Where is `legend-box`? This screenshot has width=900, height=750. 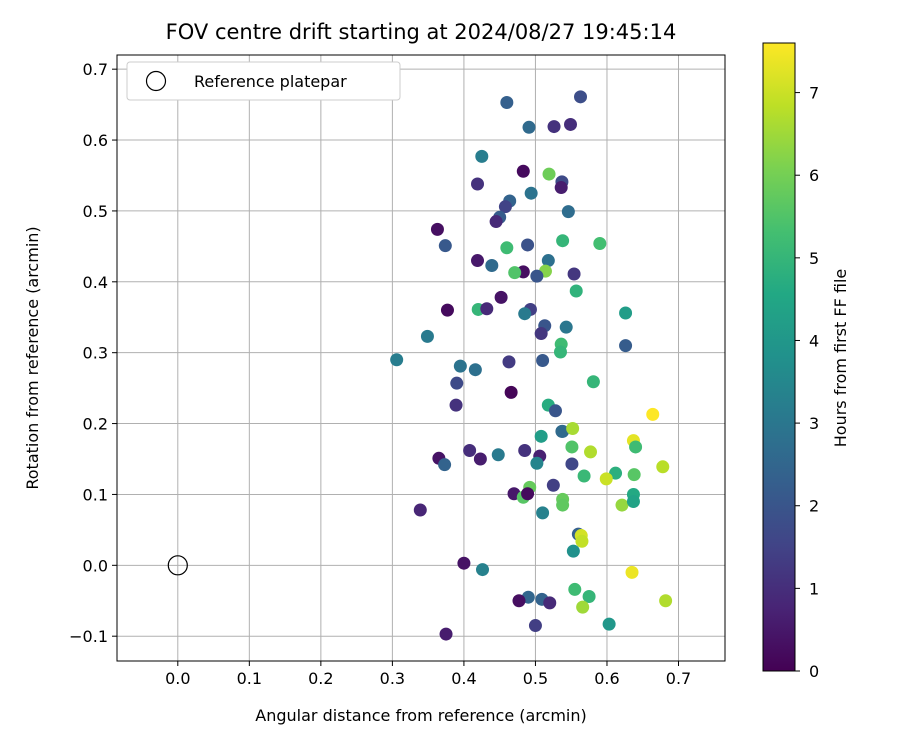 legend-box is located at coordinates (263, 81).